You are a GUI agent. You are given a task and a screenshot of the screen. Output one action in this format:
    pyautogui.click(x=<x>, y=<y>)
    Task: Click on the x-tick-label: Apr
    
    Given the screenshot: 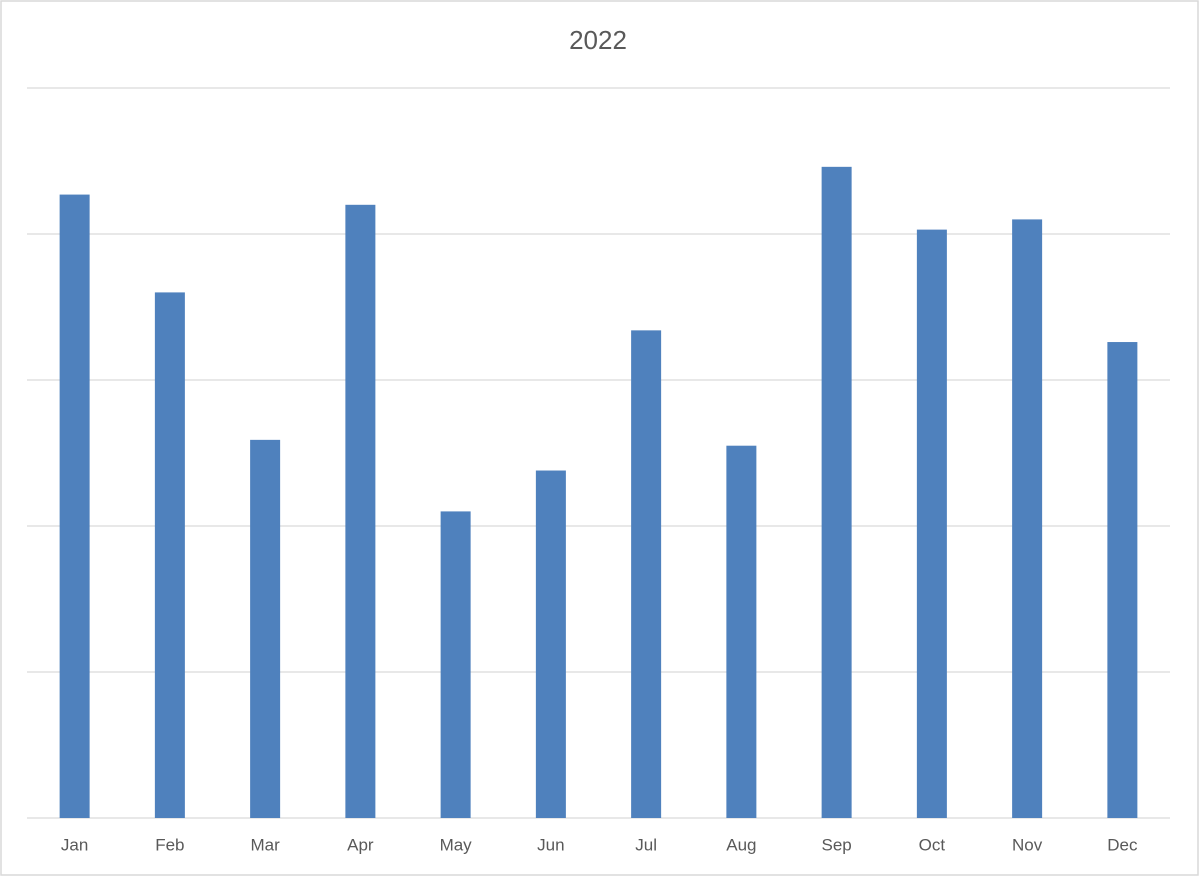 What is the action you would take?
    pyautogui.click(x=360, y=844)
    